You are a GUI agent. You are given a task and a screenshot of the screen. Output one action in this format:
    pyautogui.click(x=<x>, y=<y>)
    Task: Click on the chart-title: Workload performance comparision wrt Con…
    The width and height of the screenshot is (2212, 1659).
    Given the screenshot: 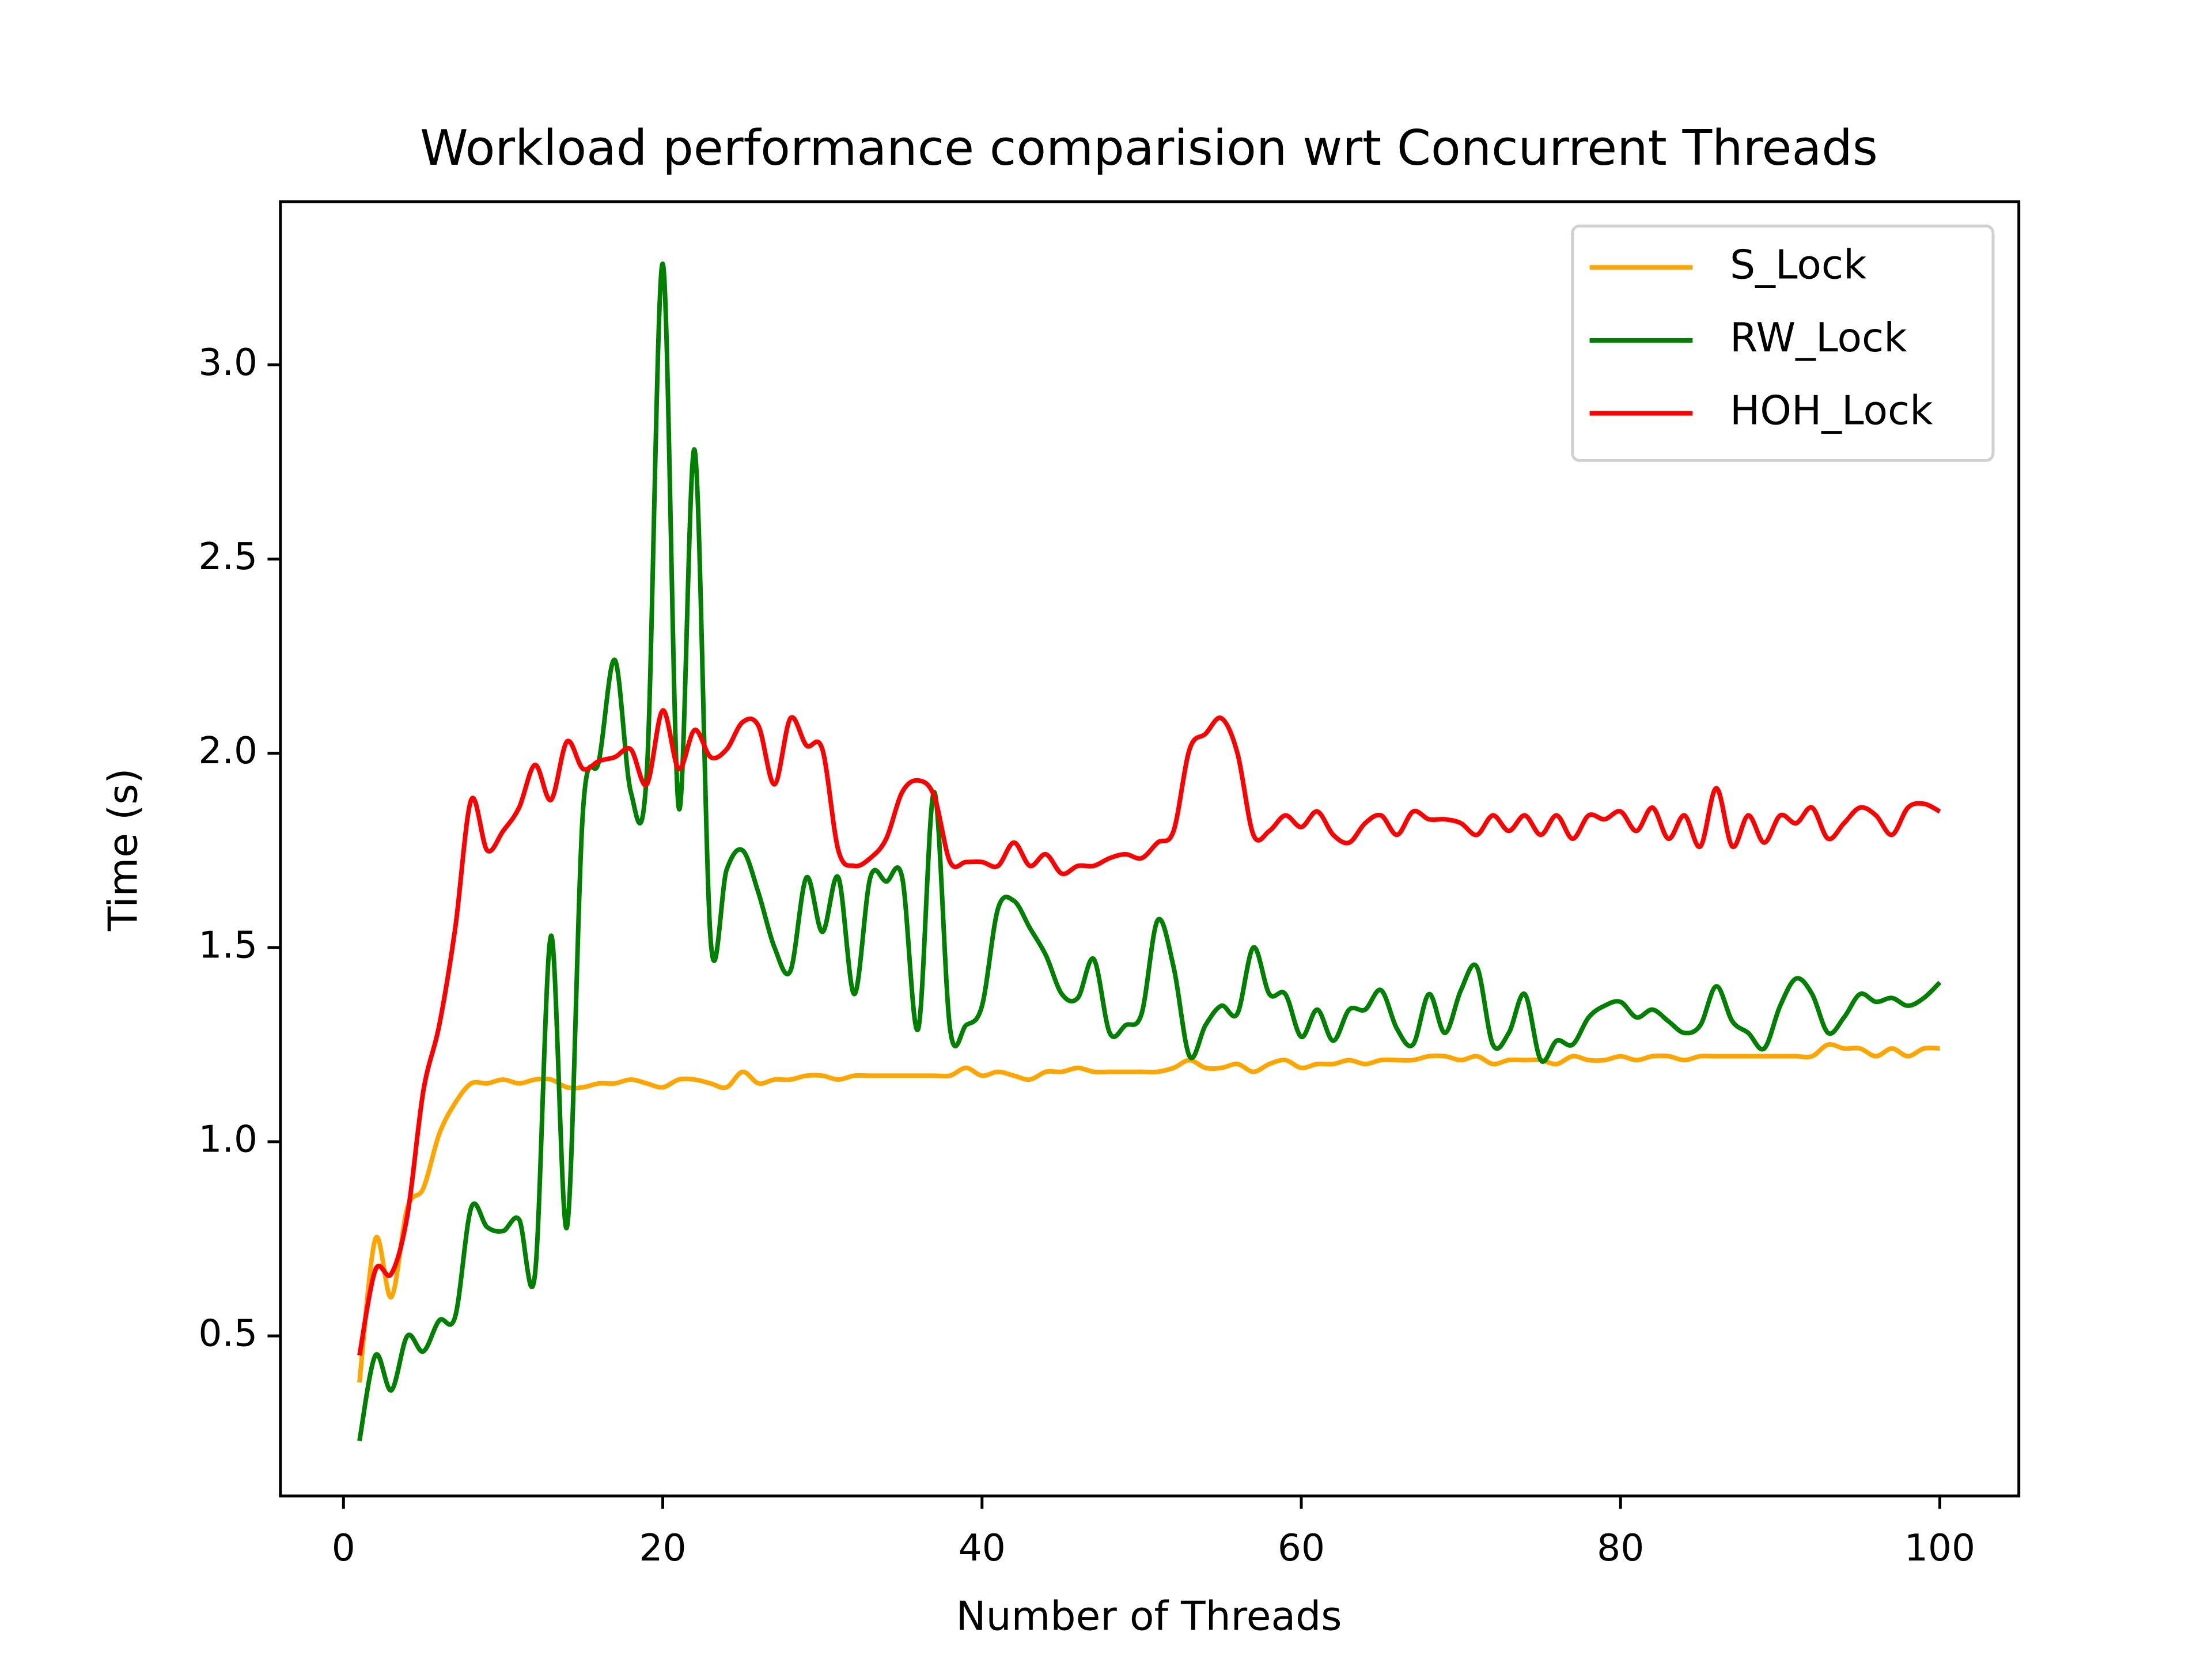 What is the action you would take?
    pyautogui.click(x=1149, y=148)
    